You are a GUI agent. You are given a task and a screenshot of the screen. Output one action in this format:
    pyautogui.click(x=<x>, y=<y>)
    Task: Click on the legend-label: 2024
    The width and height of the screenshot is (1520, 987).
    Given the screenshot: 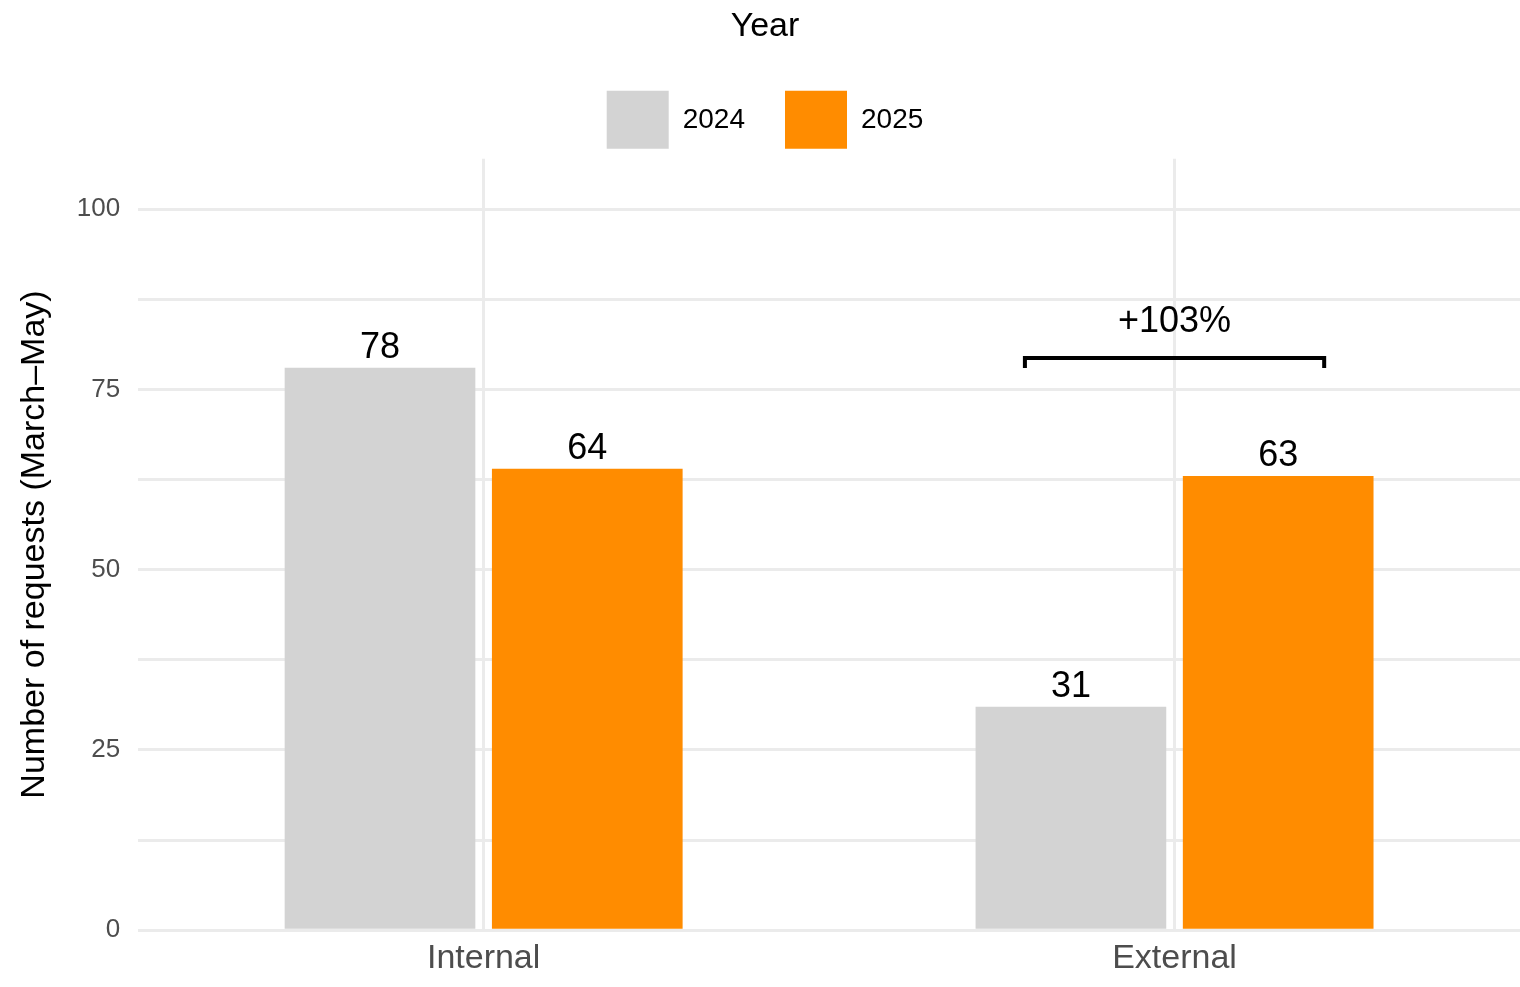 What is the action you would take?
    pyautogui.click(x=714, y=118)
    